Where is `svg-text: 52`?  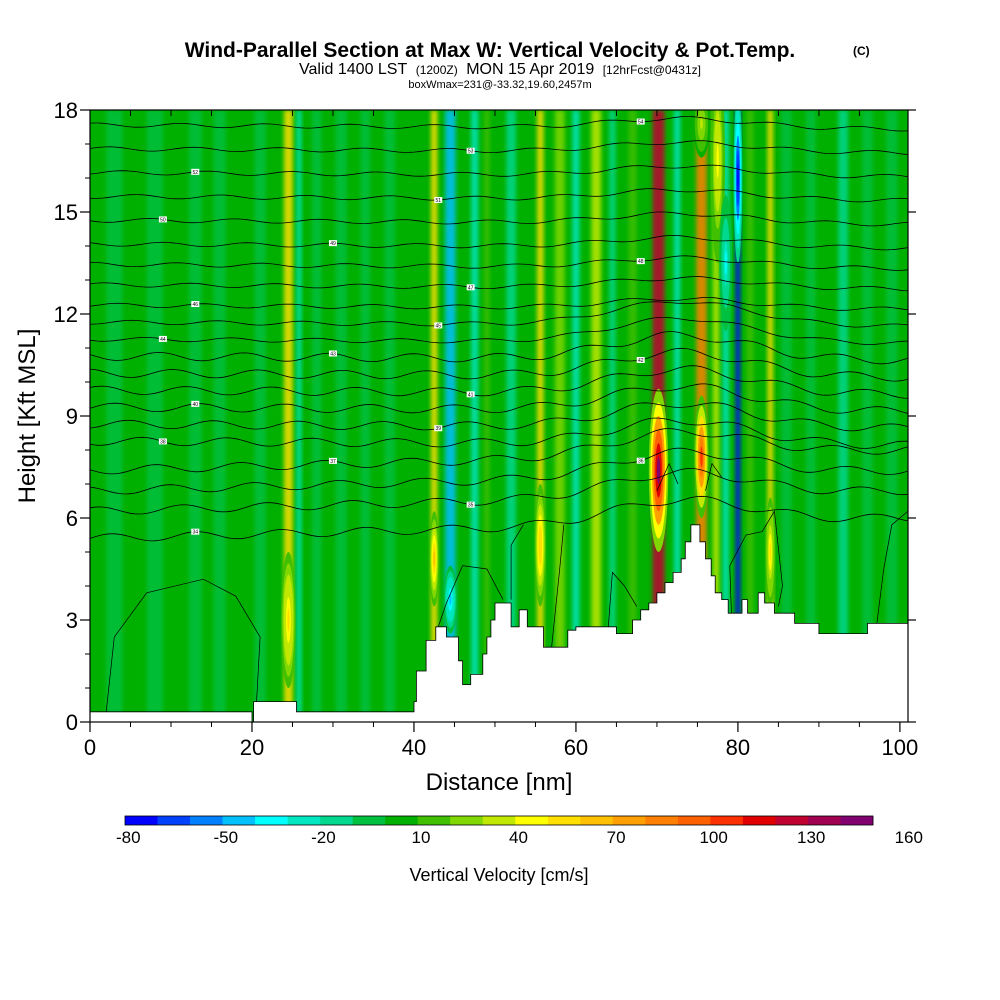
svg-text: 52 is located at coordinates (196, 173).